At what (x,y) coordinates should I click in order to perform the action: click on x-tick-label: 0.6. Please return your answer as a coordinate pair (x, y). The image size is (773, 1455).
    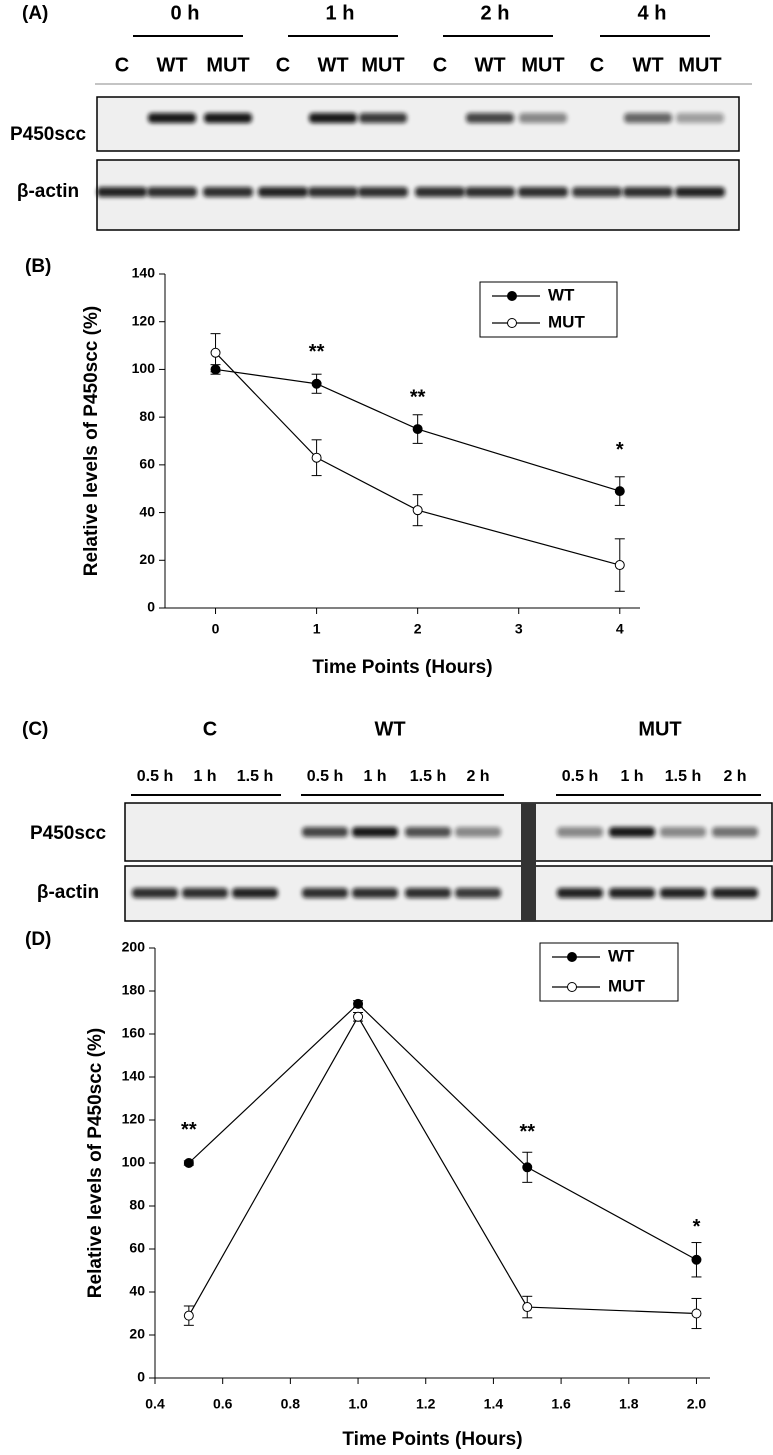
    Looking at the image, I should click on (223, 1404).